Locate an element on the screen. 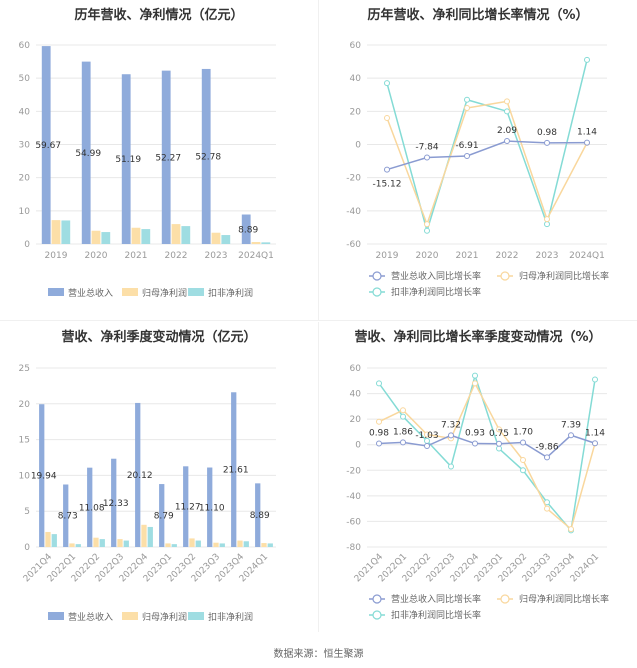 This screenshot has height=668, width=637. y-tick-label: 5 is located at coordinates (27, 512).